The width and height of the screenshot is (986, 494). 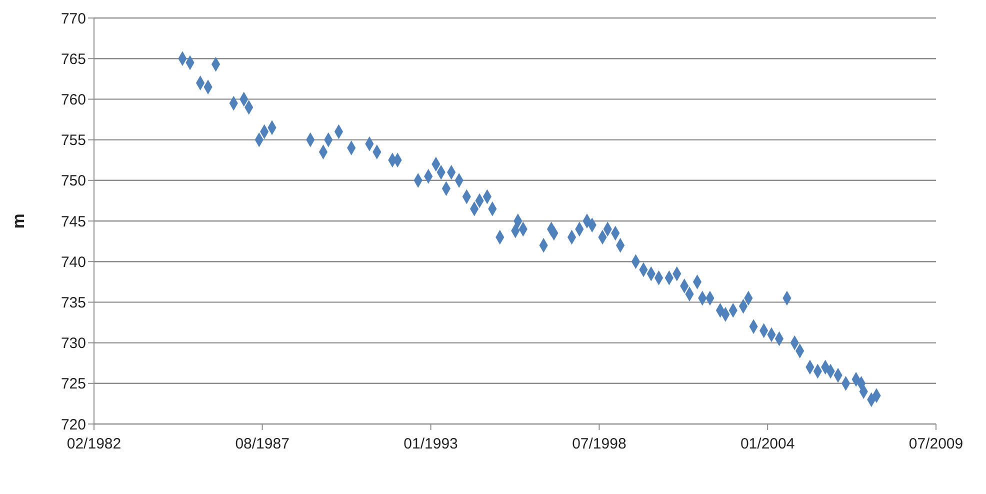 What do you see at coordinates (73, 181) in the screenshot?
I see `y-tick-label: 750` at bounding box center [73, 181].